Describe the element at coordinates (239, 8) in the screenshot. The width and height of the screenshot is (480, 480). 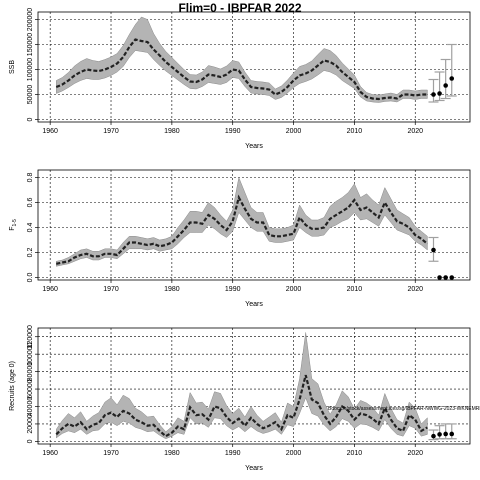
I see `figure-title: Flim=0 - IBPFAR 2022` at that location.